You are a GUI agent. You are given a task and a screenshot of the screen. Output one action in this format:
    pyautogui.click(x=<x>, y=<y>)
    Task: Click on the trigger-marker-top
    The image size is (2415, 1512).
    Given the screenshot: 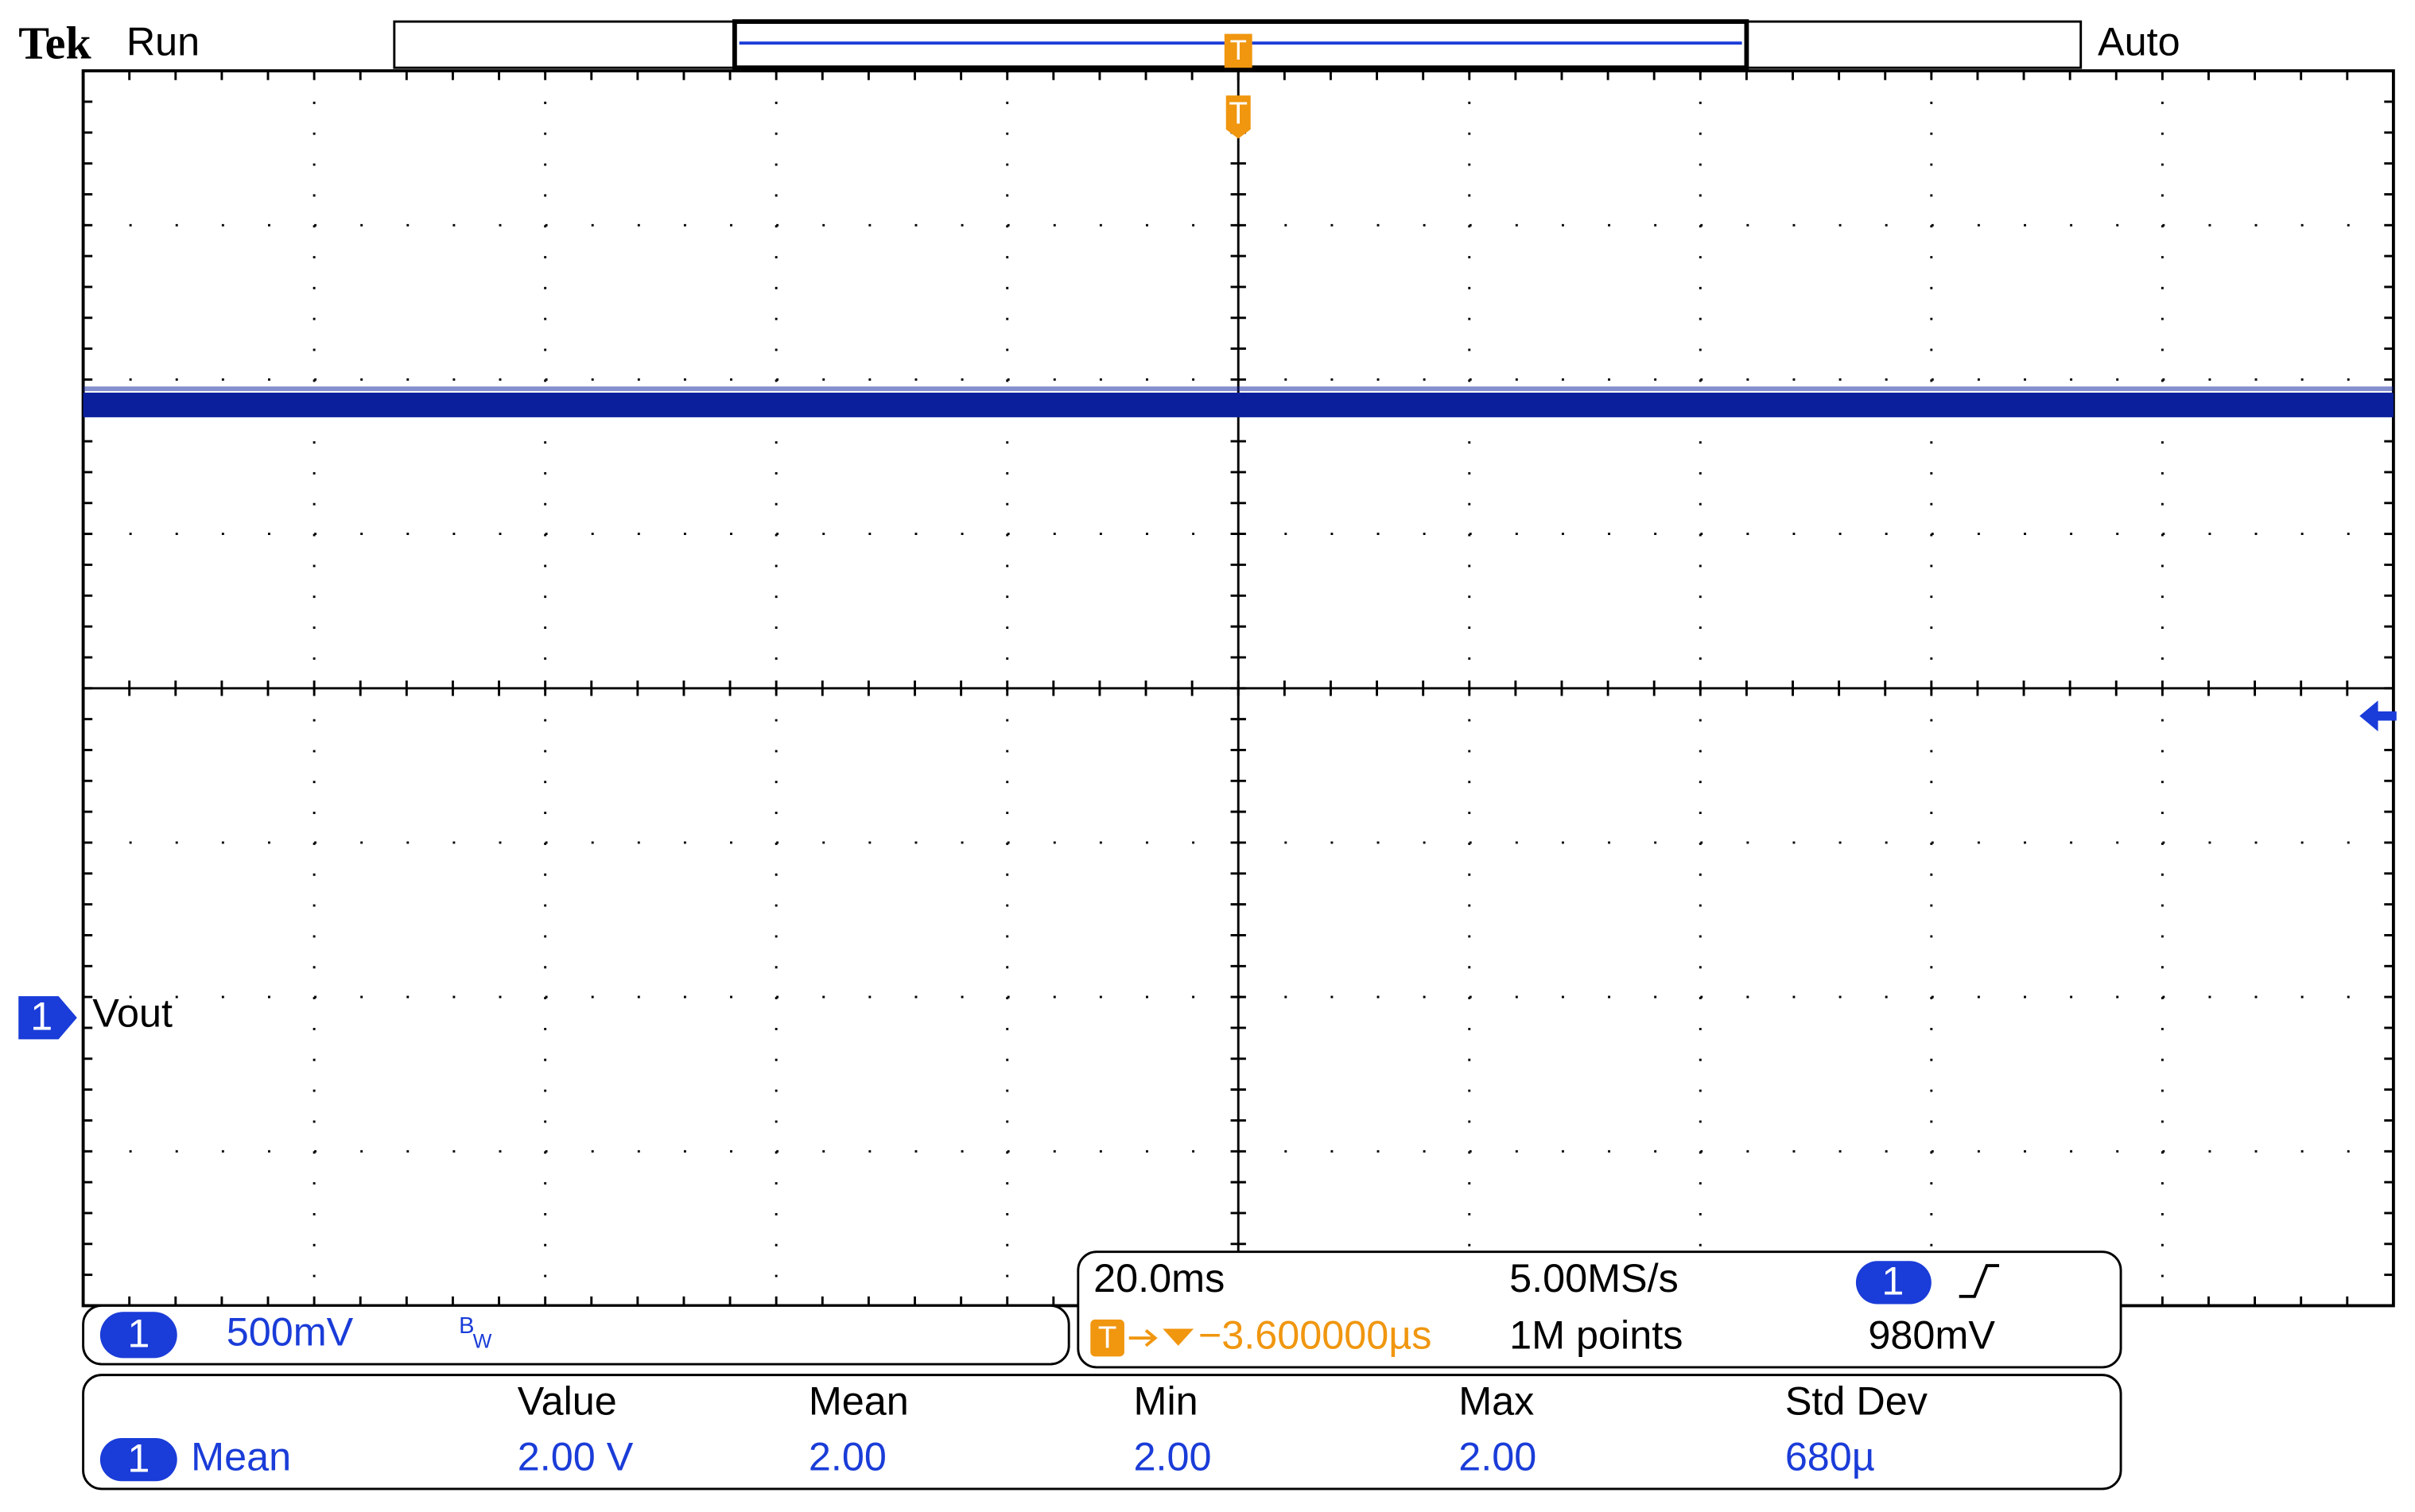 What is the action you would take?
    pyautogui.click(x=1238, y=51)
    